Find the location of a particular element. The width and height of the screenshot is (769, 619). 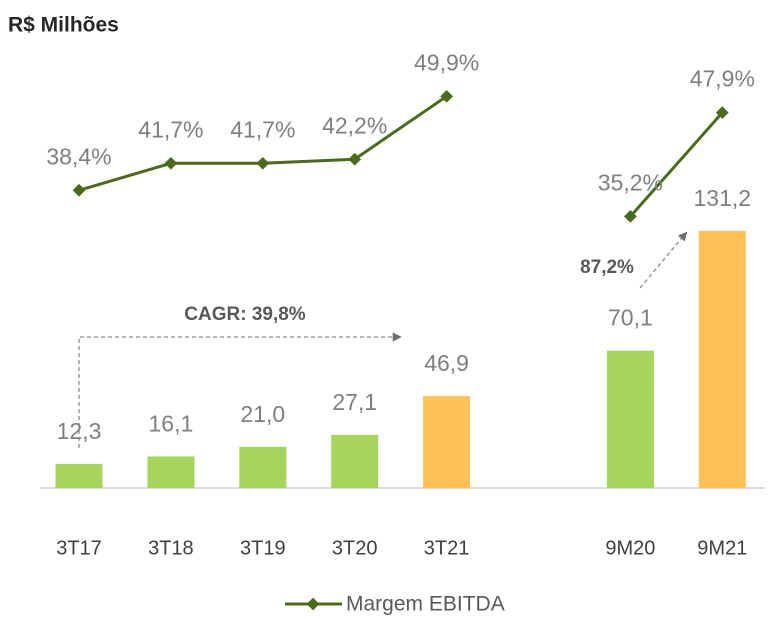

x-tick-label: 3T19 is located at coordinates (263, 548).